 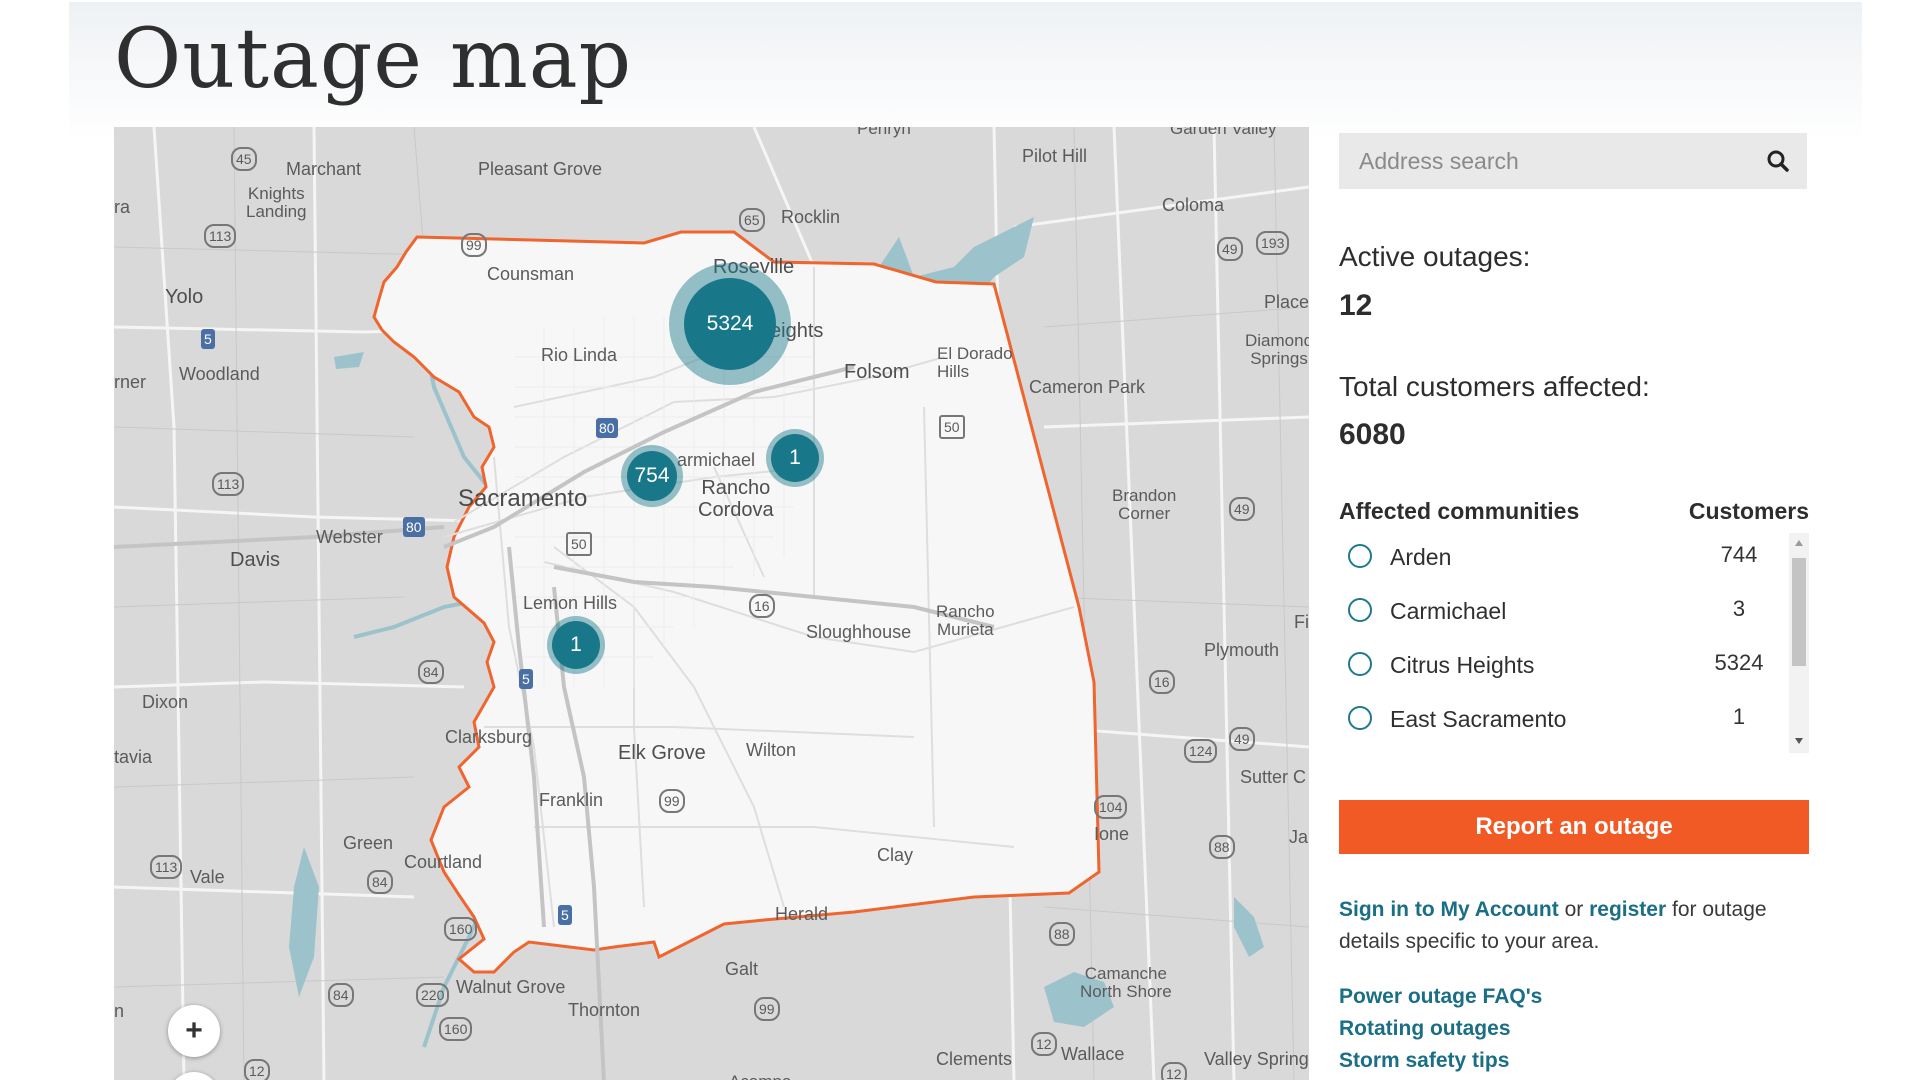 What do you see at coordinates (1559, 562) in the screenshot?
I see `community-row-arden: Arden 744` at bounding box center [1559, 562].